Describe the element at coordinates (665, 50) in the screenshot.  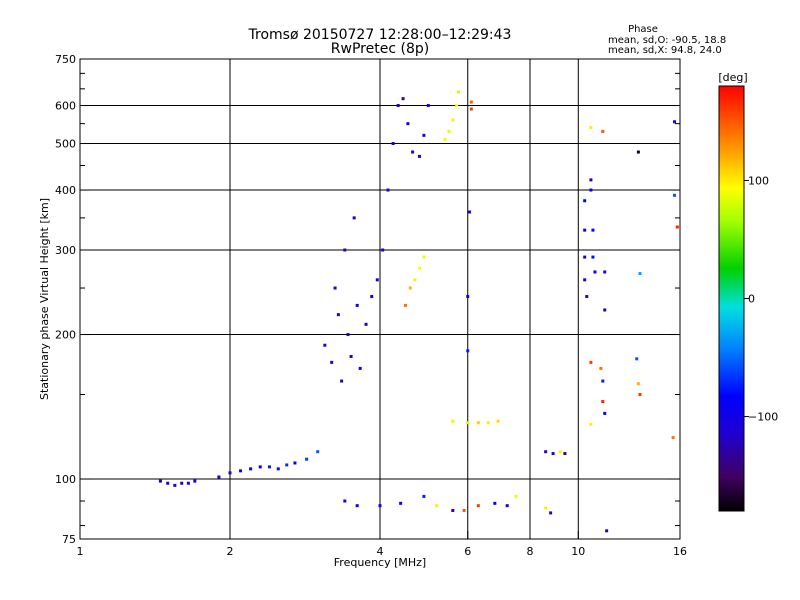
I see `stats-line-x: mean, sd,X: 94.8, 24.0` at that location.